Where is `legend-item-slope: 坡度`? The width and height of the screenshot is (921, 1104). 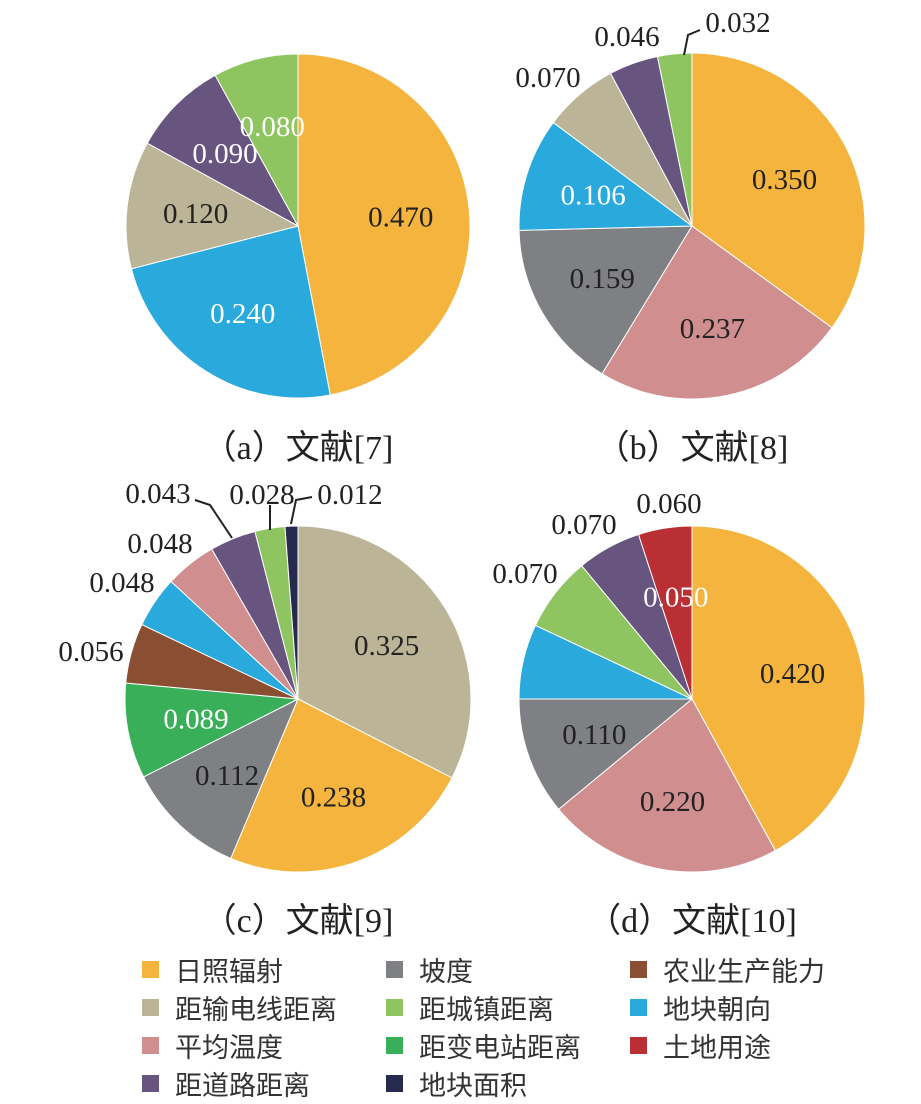 legend-item-slope: 坡度 is located at coordinates (429, 969).